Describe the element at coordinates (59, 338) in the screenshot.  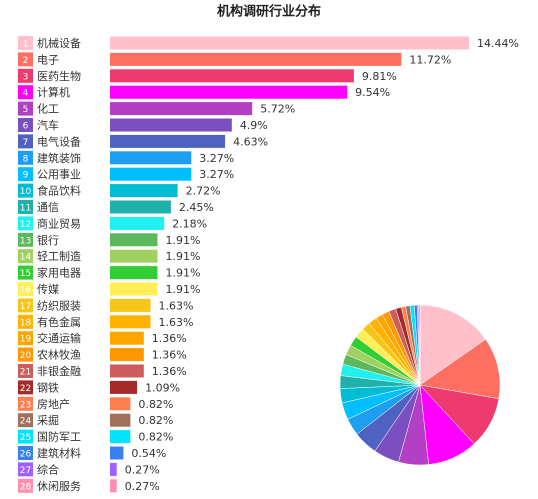
I see `category-label: 交通运输` at that location.